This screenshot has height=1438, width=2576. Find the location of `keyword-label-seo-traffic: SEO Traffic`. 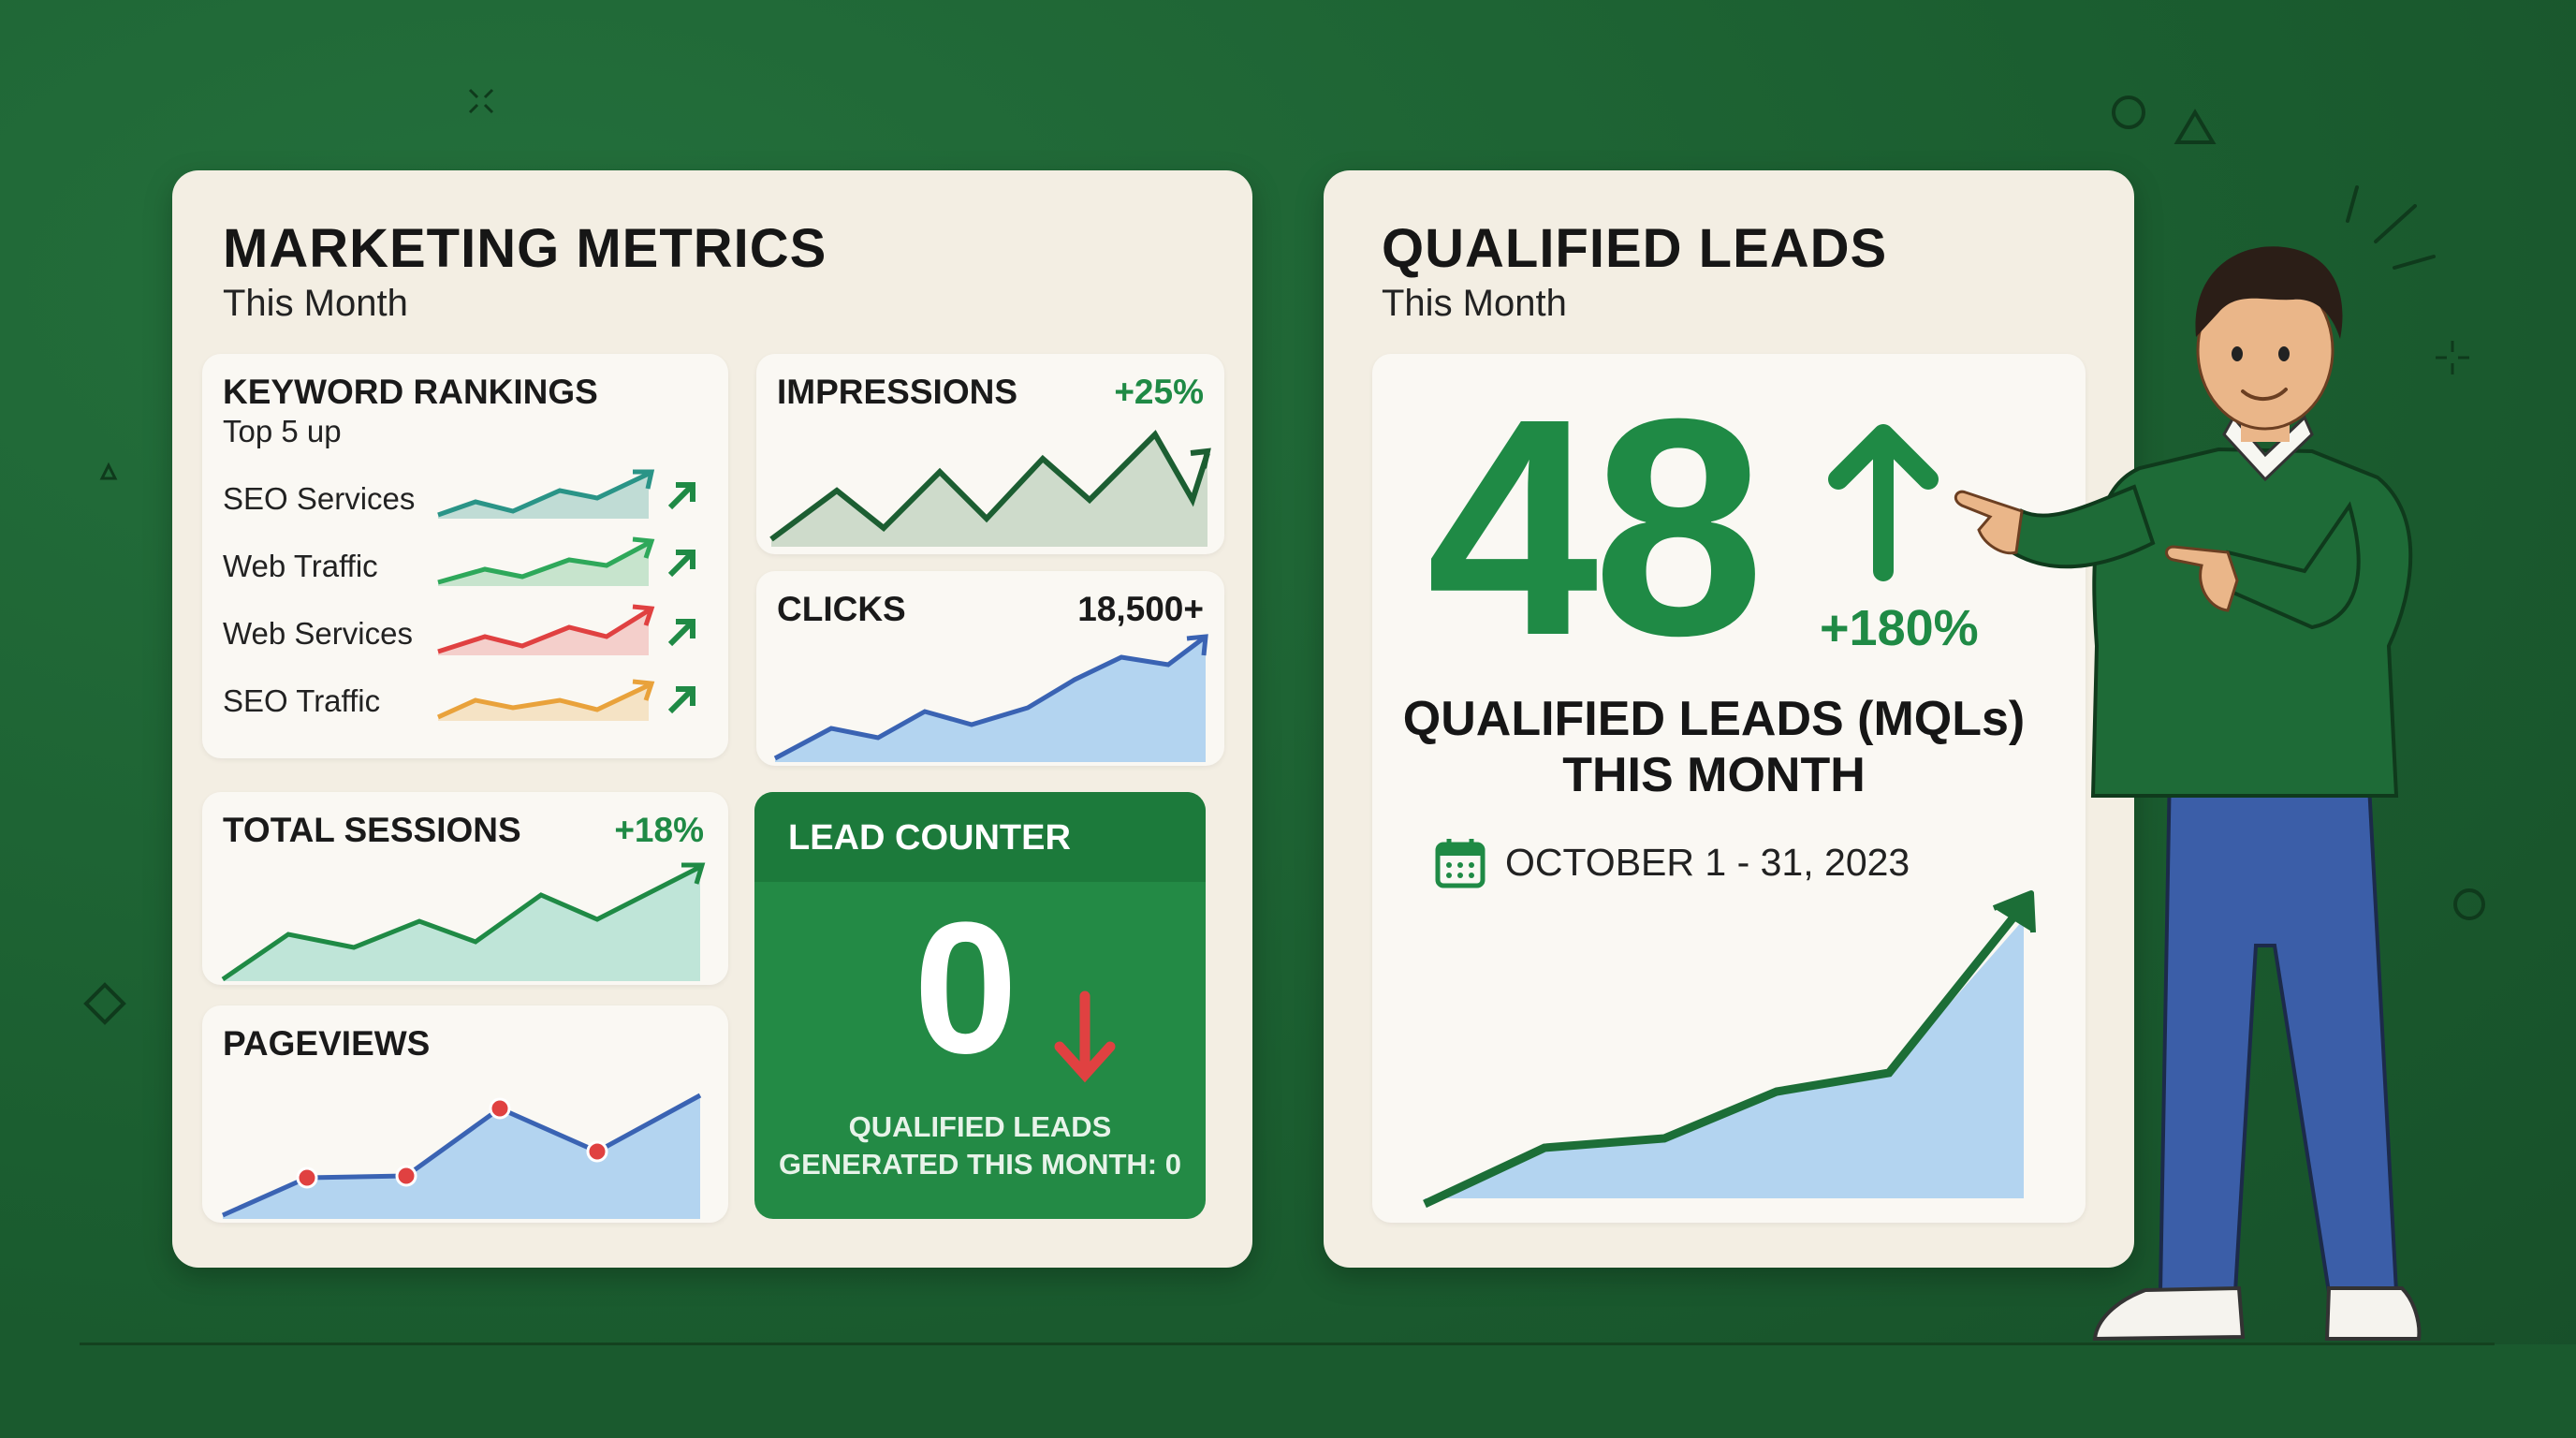

keyword-label-seo-traffic: SEO Traffic is located at coordinates (302, 700).